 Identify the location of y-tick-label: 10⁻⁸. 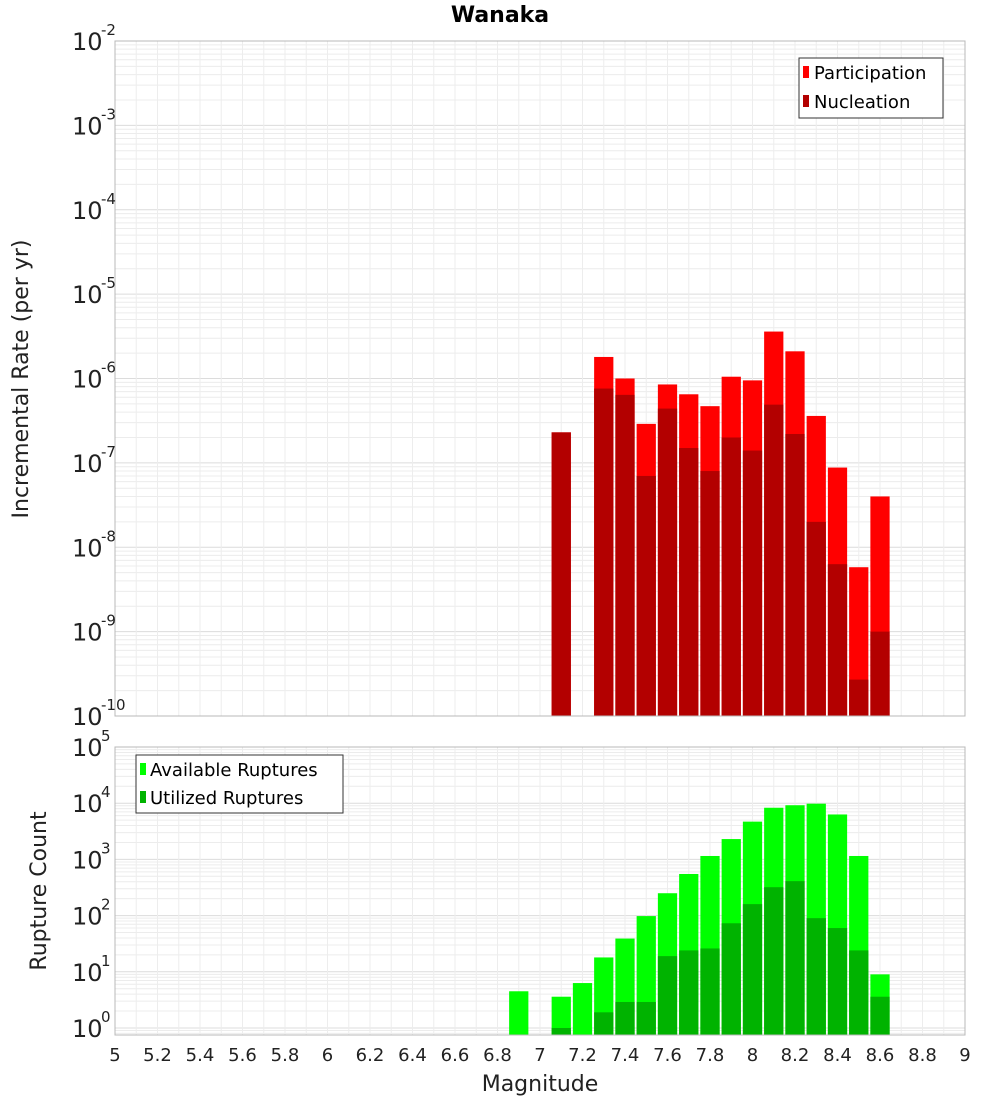
(94, 544).